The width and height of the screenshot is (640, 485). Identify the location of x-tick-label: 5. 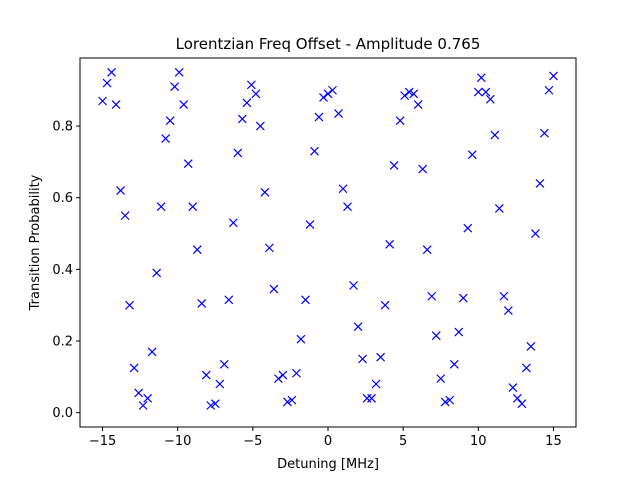
(403, 441).